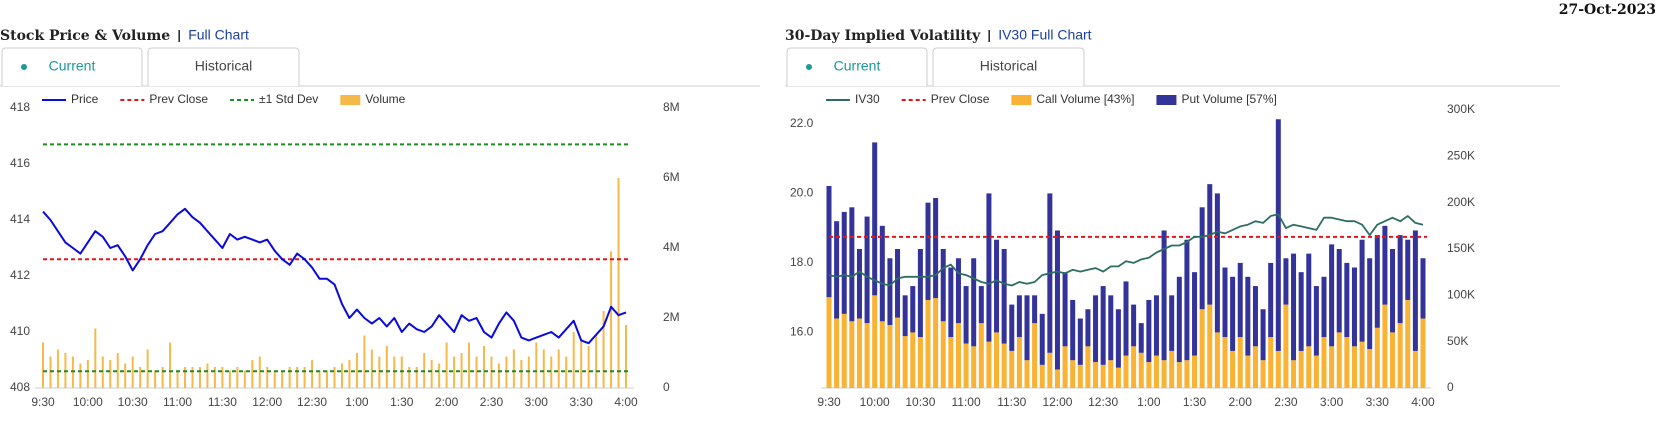  Describe the element at coordinates (1057, 402) in the screenshot. I see `x-tick-label: 12:00` at that location.